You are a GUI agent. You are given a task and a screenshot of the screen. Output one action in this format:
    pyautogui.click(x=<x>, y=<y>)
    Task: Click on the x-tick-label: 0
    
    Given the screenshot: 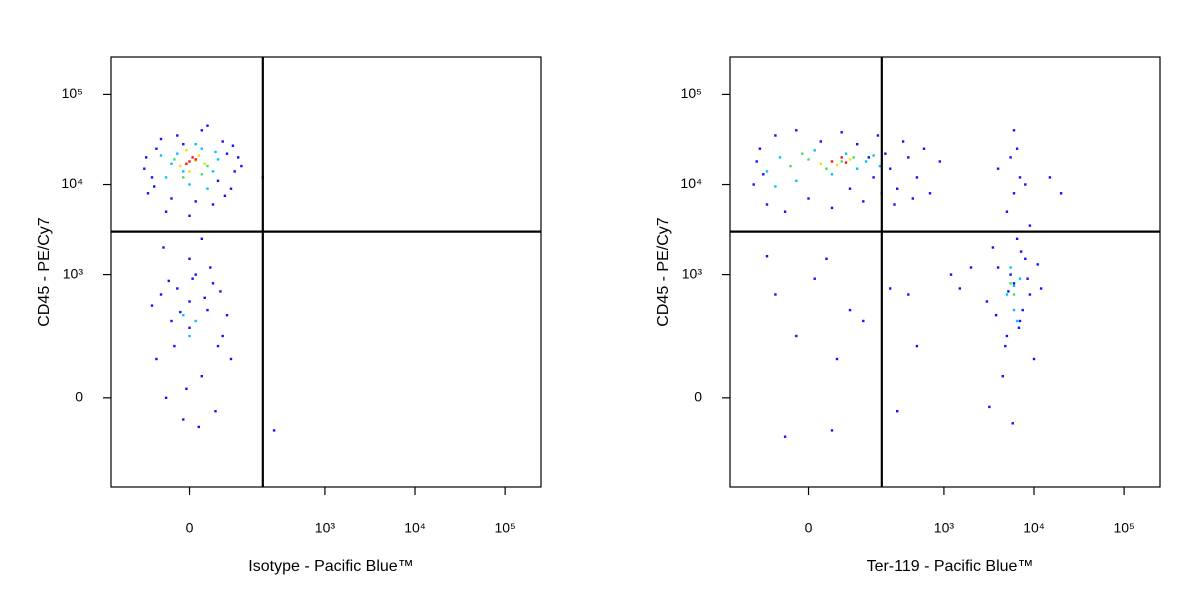 What is the action you would take?
    pyautogui.click(x=809, y=528)
    